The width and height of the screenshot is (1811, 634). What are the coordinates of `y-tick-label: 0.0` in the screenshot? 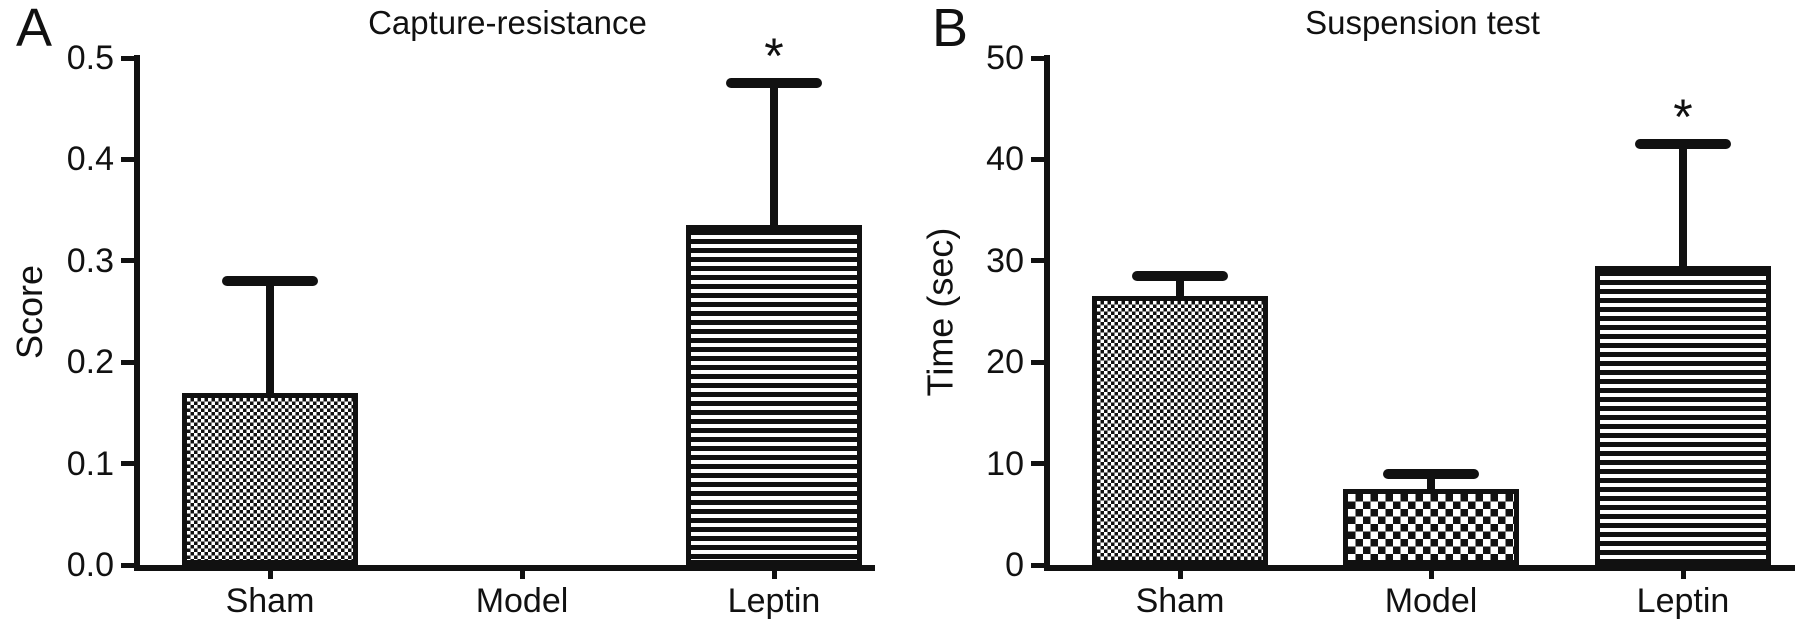 It's located at (90, 565).